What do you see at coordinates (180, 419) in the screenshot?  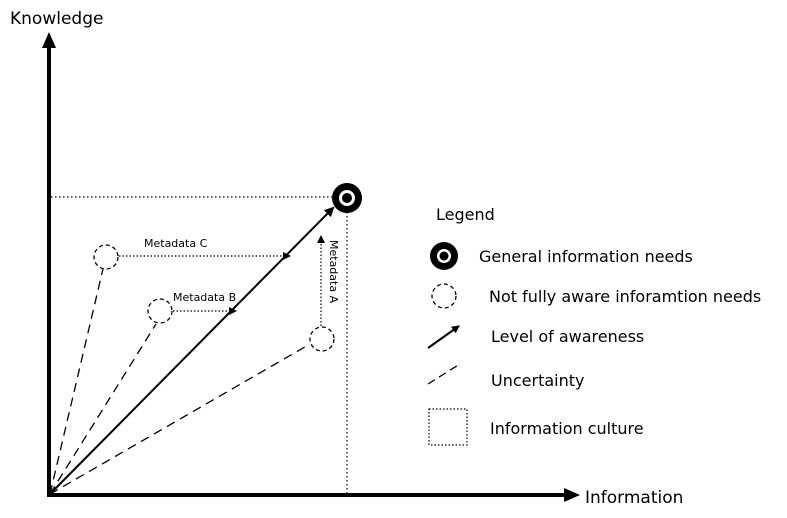 I see `uncertainty-line-a` at bounding box center [180, 419].